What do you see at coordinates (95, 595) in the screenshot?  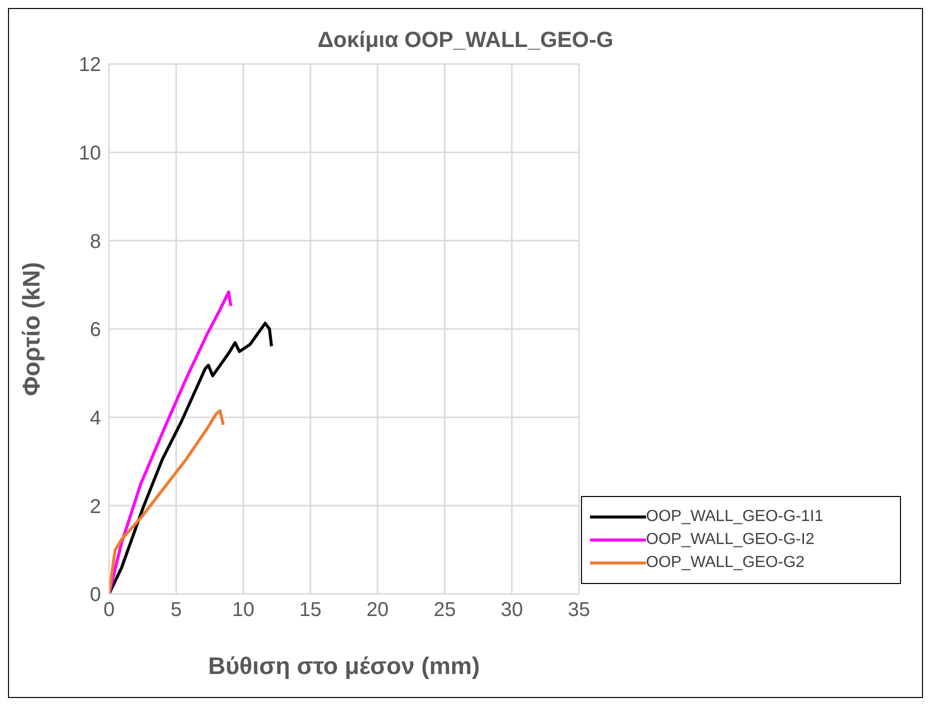 I see `y-tick-label: 0` at bounding box center [95, 595].